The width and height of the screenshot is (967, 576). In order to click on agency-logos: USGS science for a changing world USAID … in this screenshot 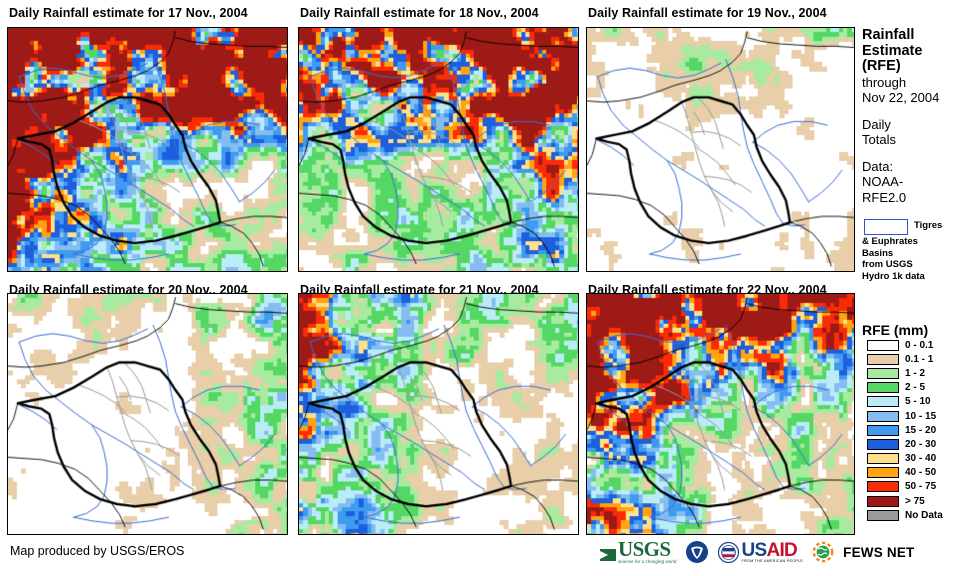, I will do `click(757, 550)`.